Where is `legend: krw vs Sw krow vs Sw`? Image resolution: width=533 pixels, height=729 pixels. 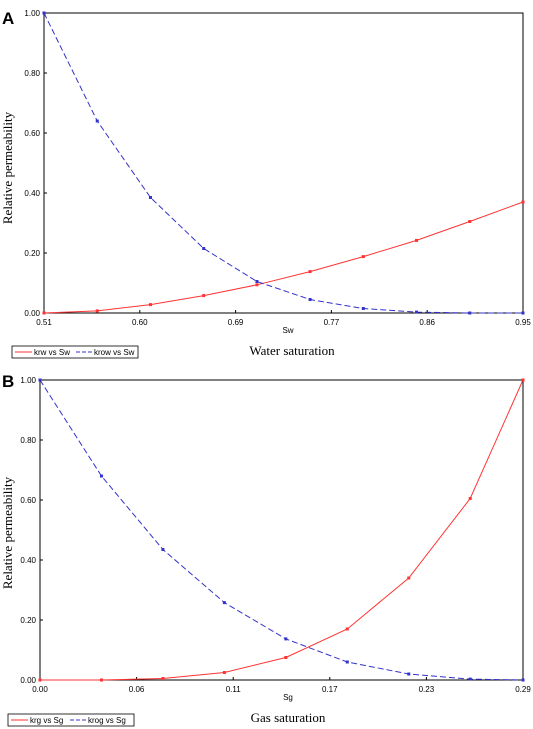
legend: krw vs Sw krow vs Sw is located at coordinates (75, 352).